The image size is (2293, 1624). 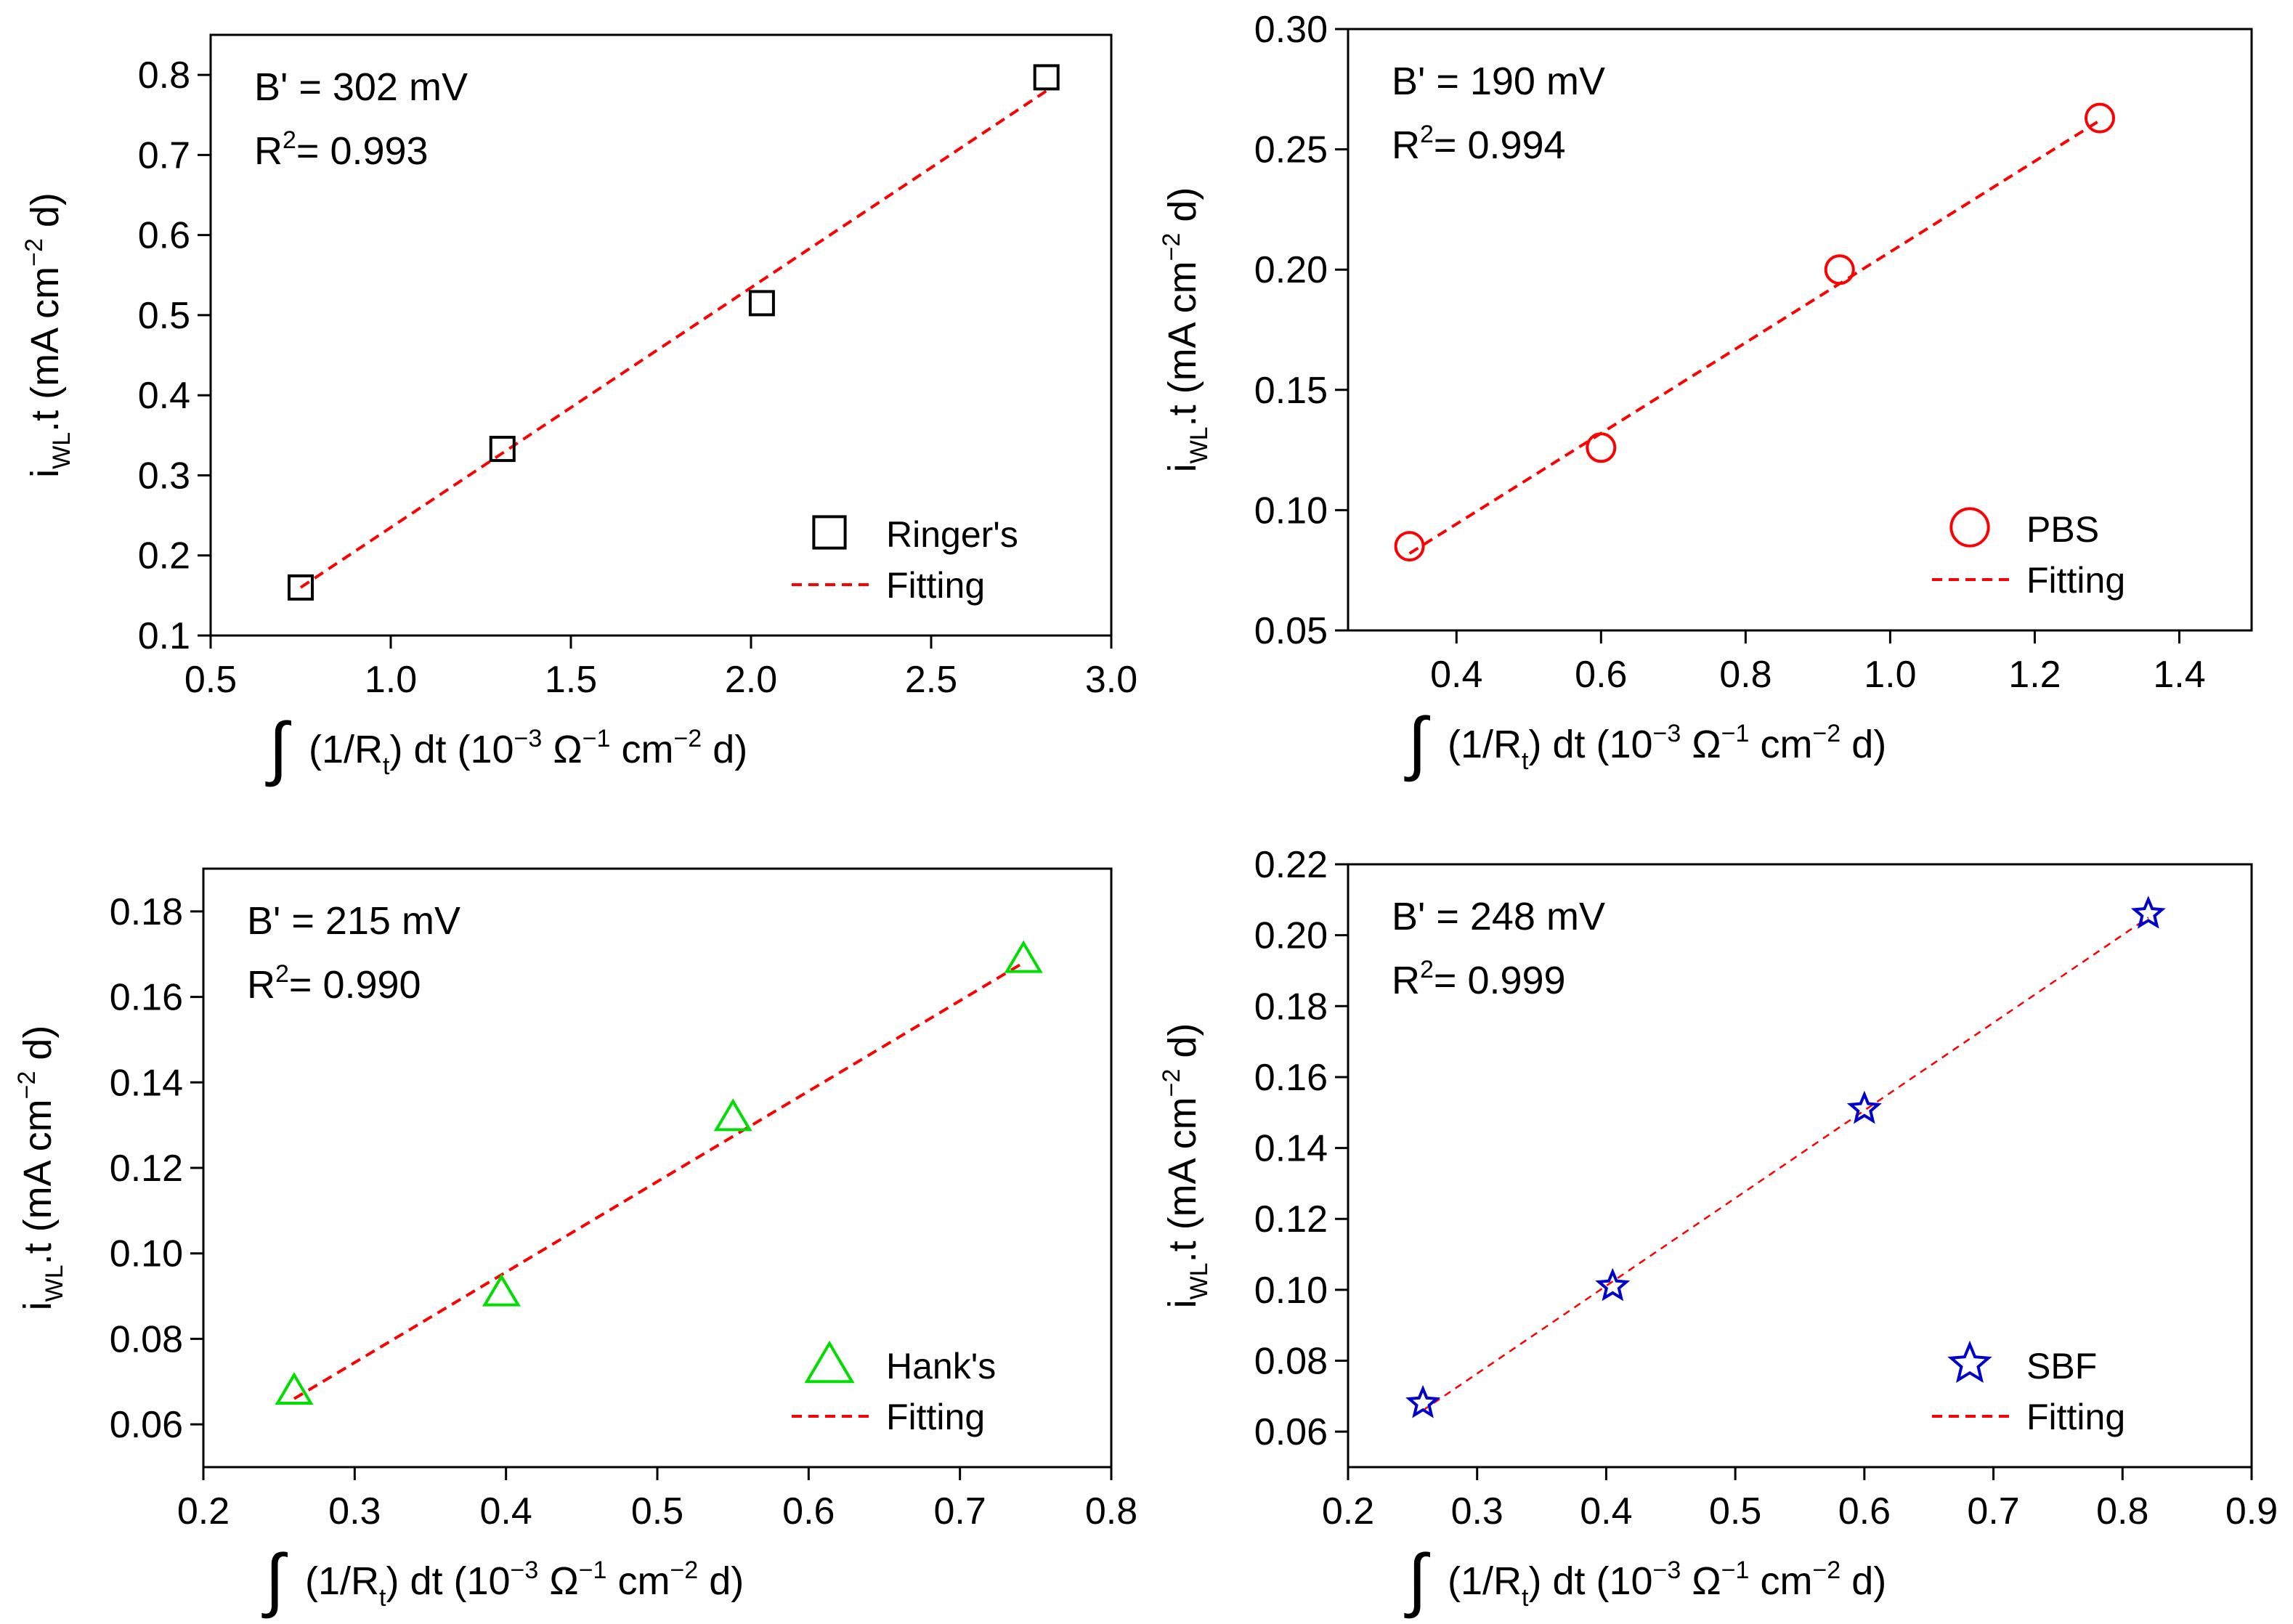 What do you see at coordinates (164, 155) in the screenshot?
I see `y-tick-label: 0.7` at bounding box center [164, 155].